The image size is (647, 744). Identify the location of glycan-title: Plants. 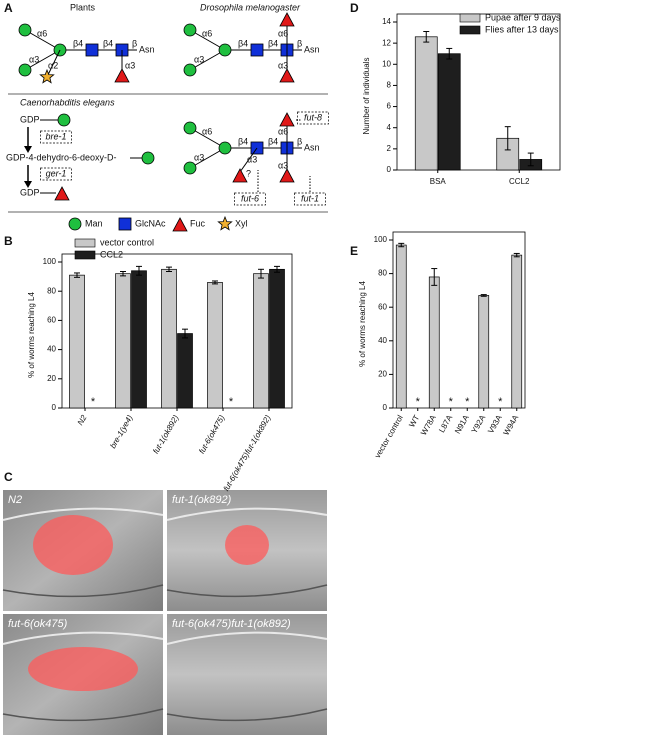
(83, 7).